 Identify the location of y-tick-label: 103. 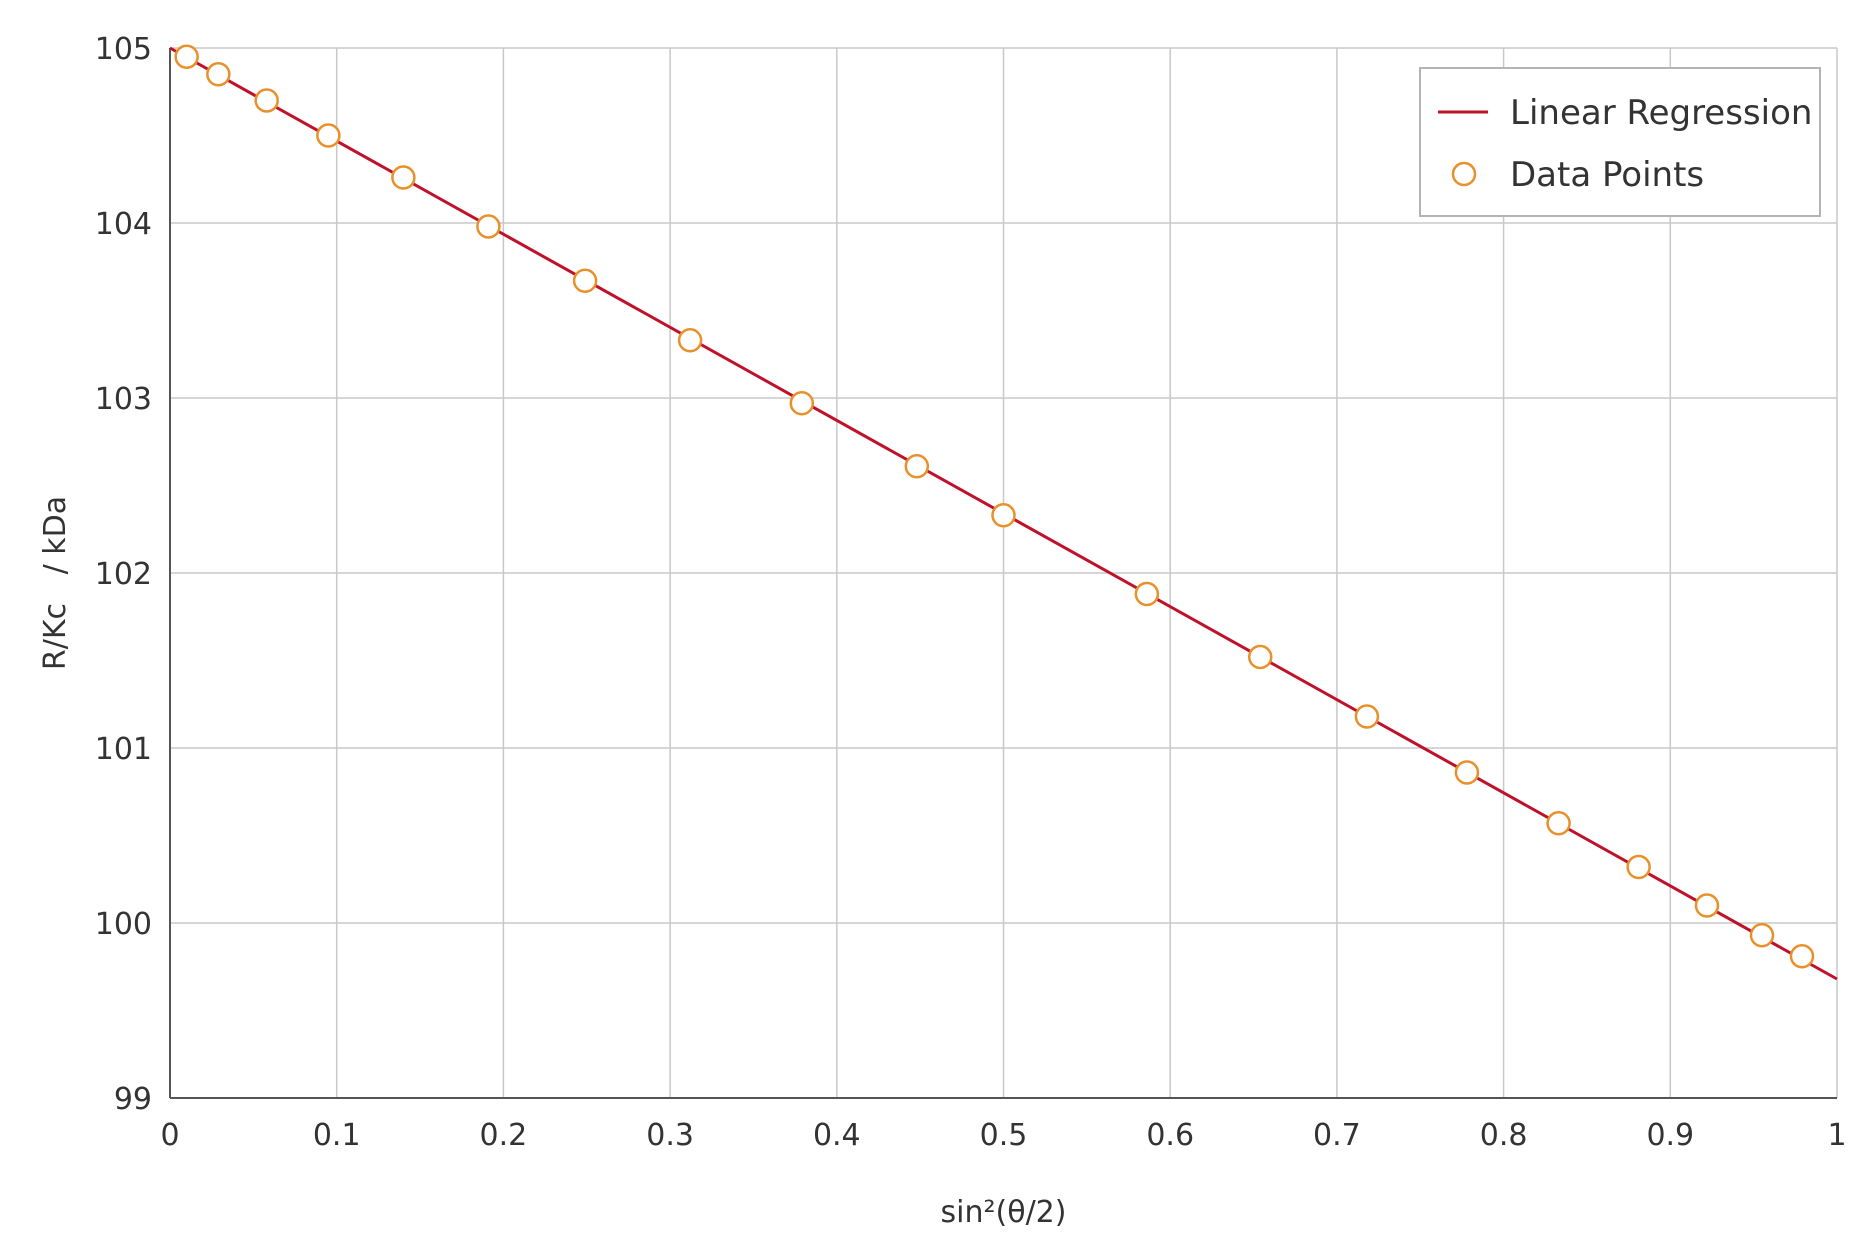
(123, 399).